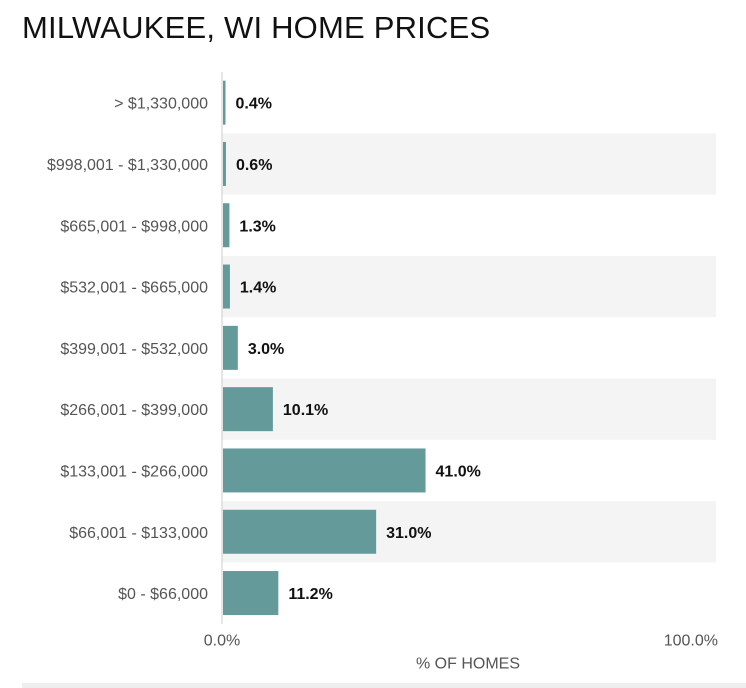 The width and height of the screenshot is (746, 688). Describe the element at coordinates (163, 594) in the screenshot. I see `category-label: $0 - $66,000` at that location.